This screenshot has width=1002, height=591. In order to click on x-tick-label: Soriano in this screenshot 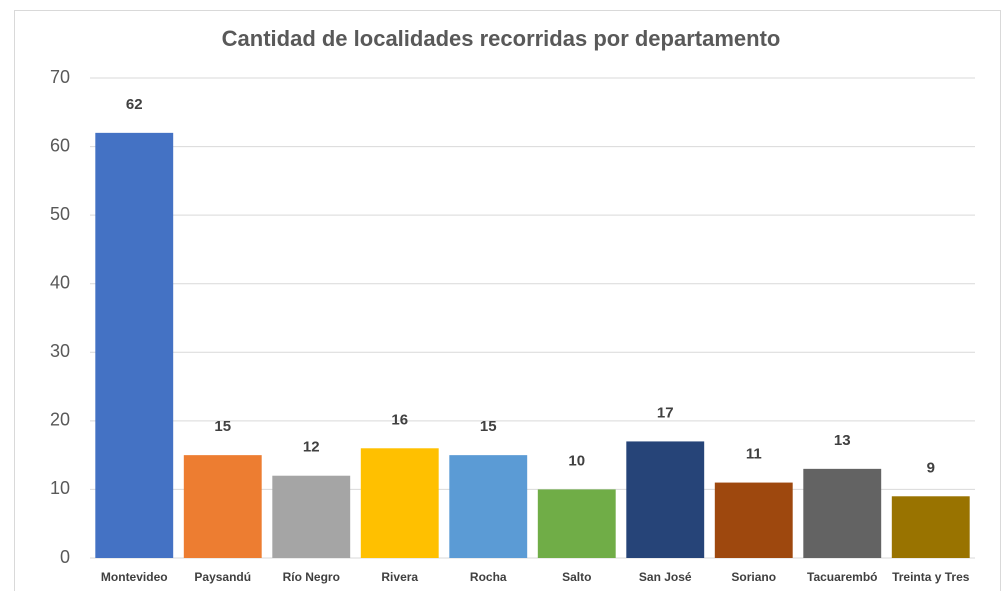, I will do `click(753, 577)`.